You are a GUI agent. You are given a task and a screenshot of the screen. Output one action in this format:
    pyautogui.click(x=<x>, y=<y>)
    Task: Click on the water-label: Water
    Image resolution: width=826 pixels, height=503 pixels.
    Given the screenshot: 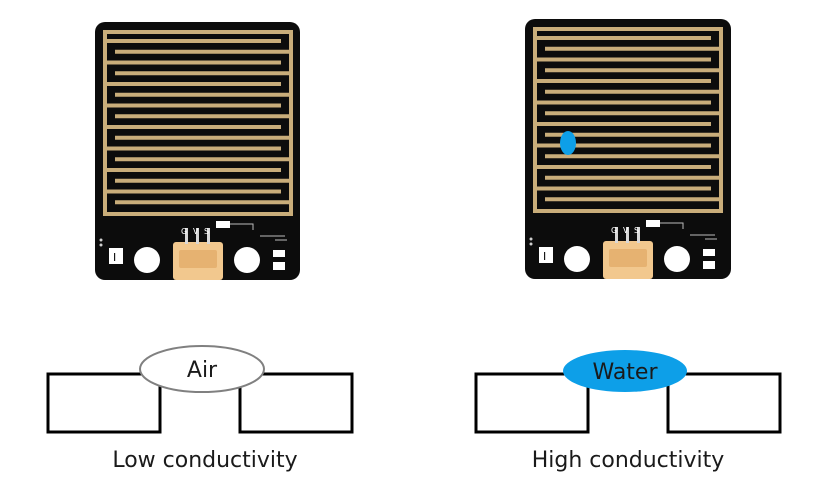 What is the action you would take?
    pyautogui.click(x=625, y=372)
    